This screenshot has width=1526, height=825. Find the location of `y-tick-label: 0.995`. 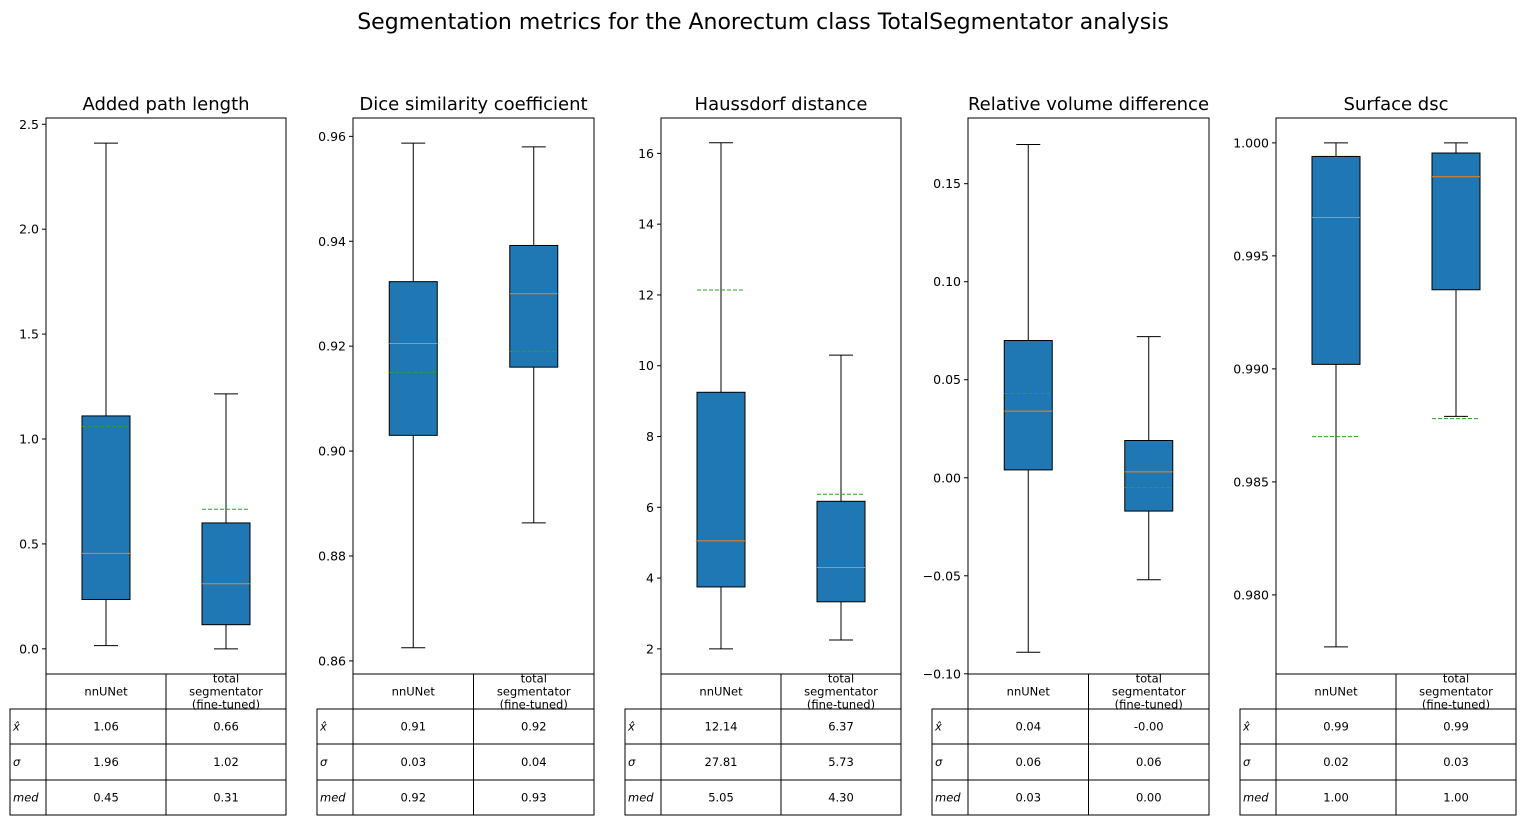

y-tick-label: 0.995 is located at coordinates (1251, 255).